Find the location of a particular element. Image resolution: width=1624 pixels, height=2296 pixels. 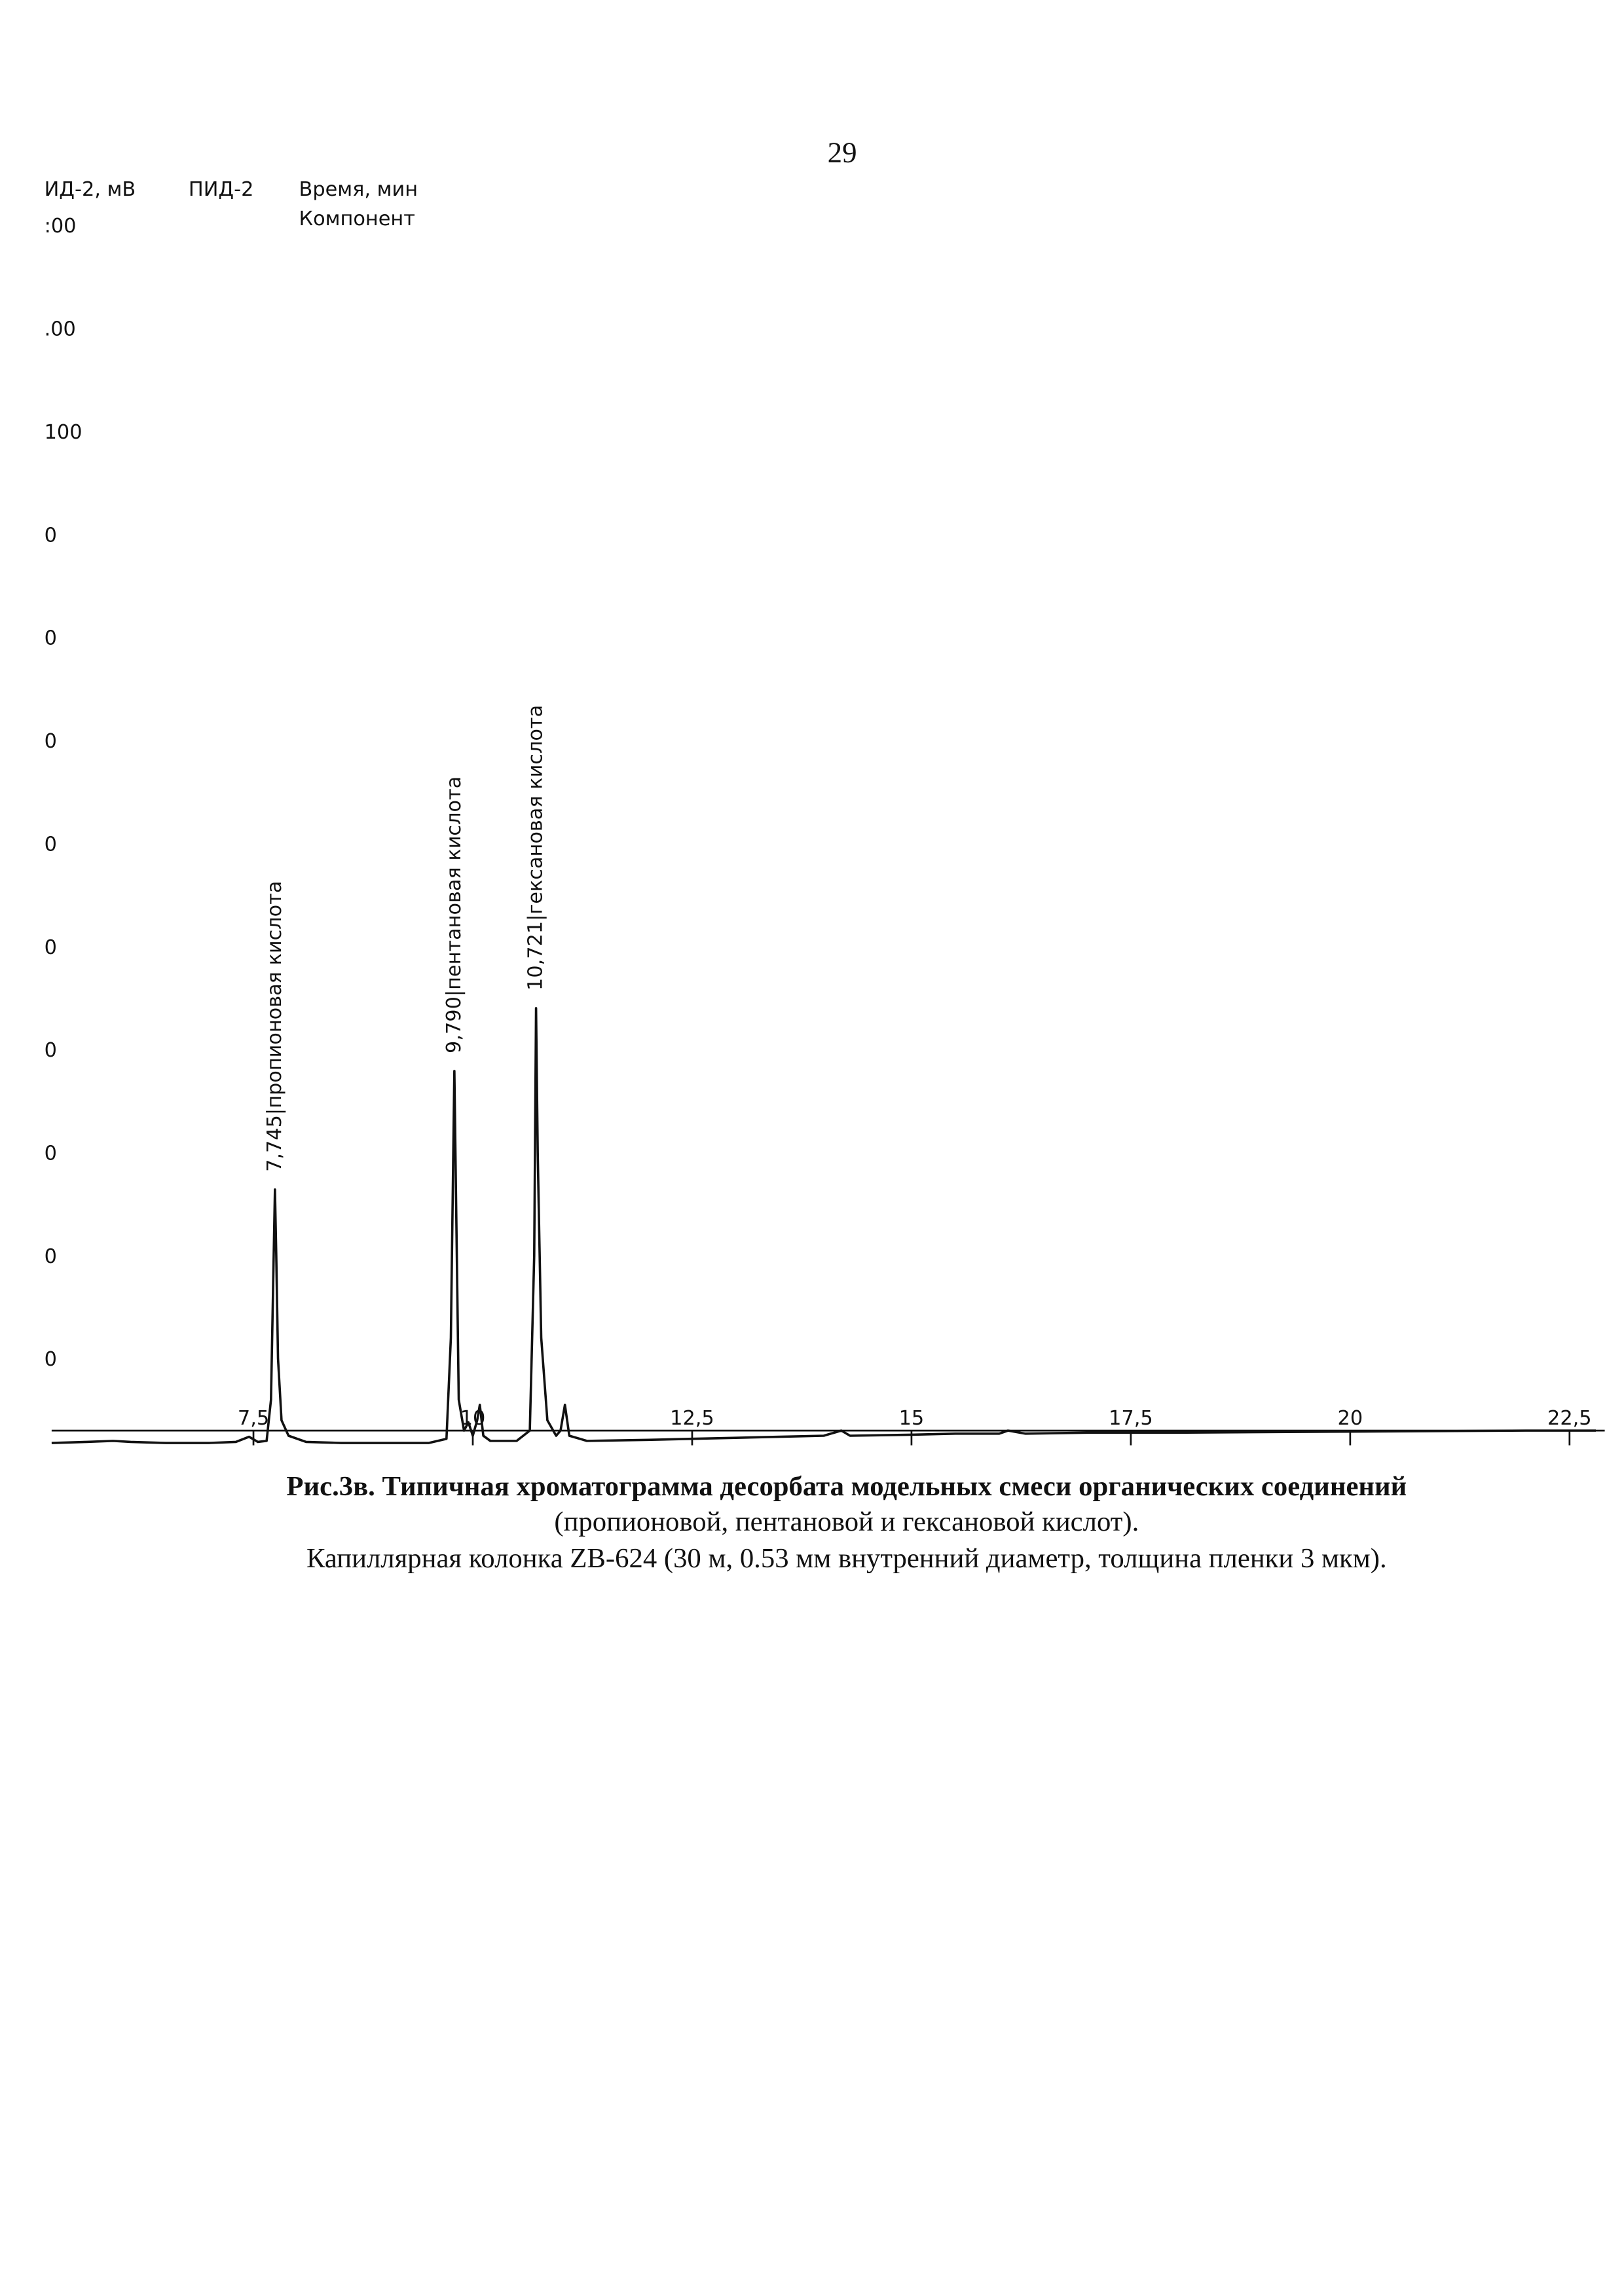

y-tick-label: 100 is located at coordinates (64, 432).